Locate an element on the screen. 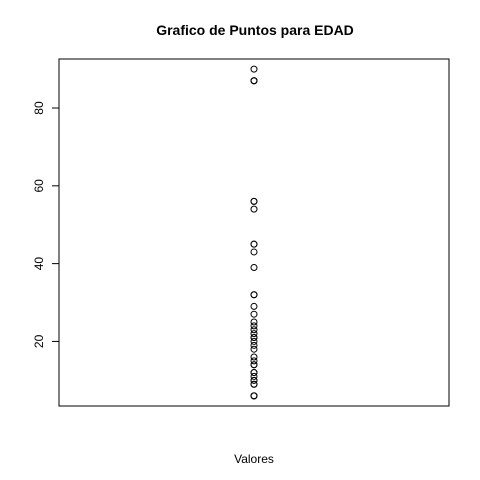  y-tick-label: 40 is located at coordinates (39, 264).